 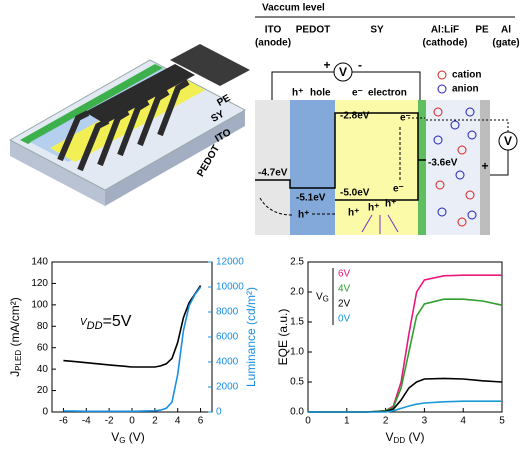 What do you see at coordinates (445, 43) in the screenshot?
I see `layer-name: (cathode)` at bounding box center [445, 43].